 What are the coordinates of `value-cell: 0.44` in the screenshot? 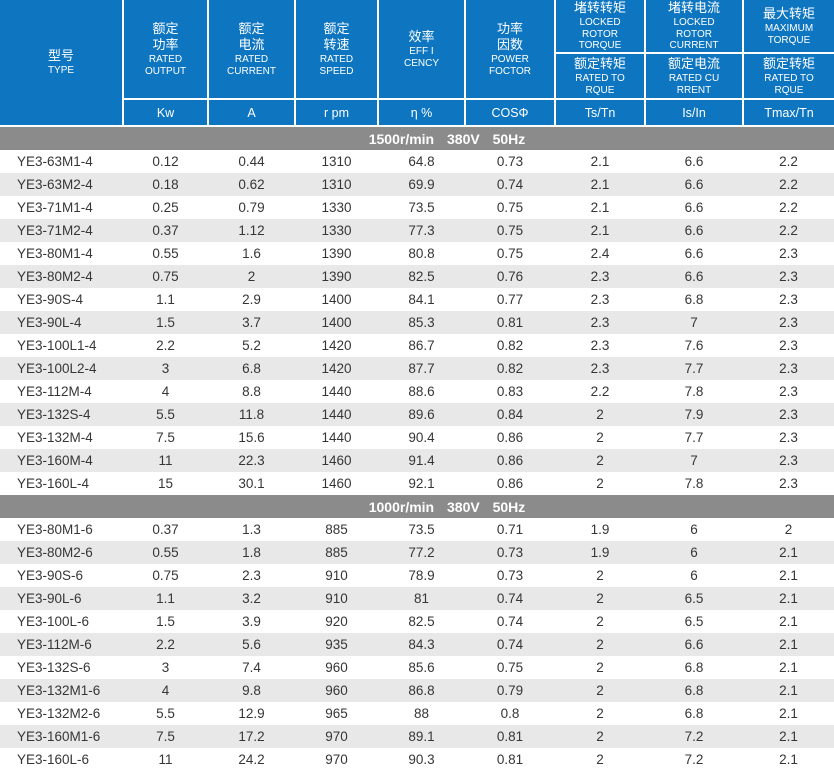 It's located at (251, 161).